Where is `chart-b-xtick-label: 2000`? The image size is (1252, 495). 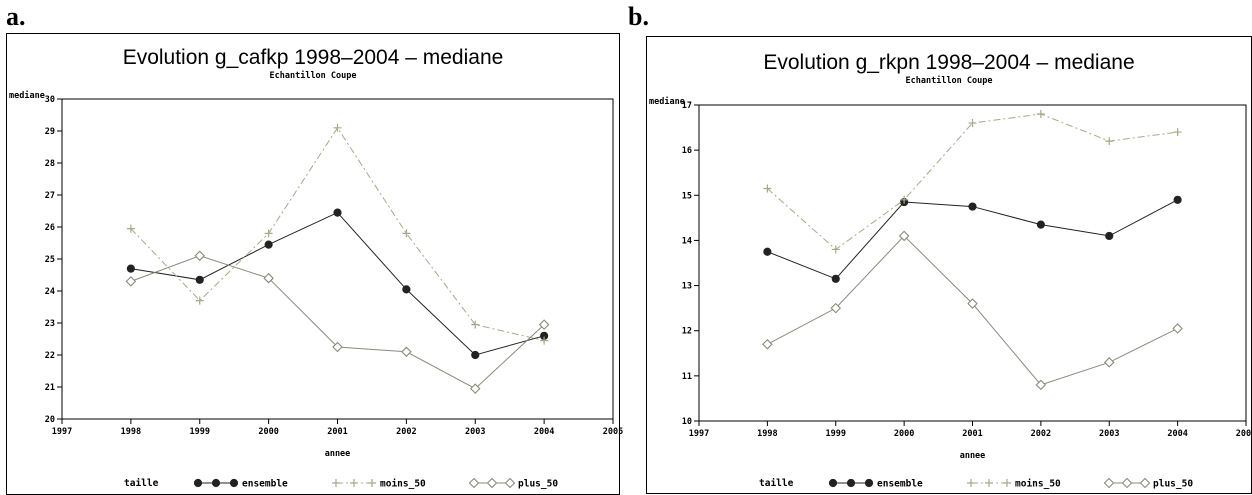 chart-b-xtick-label: 2000 is located at coordinates (904, 434).